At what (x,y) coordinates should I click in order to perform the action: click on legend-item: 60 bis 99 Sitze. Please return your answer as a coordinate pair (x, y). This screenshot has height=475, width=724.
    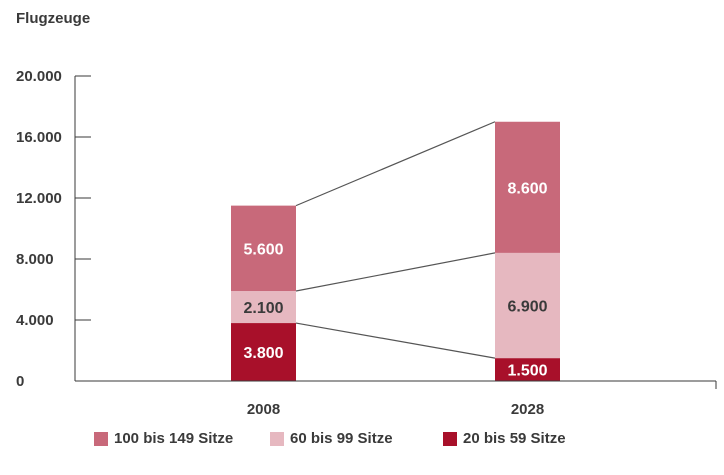
    Looking at the image, I should click on (356, 438).